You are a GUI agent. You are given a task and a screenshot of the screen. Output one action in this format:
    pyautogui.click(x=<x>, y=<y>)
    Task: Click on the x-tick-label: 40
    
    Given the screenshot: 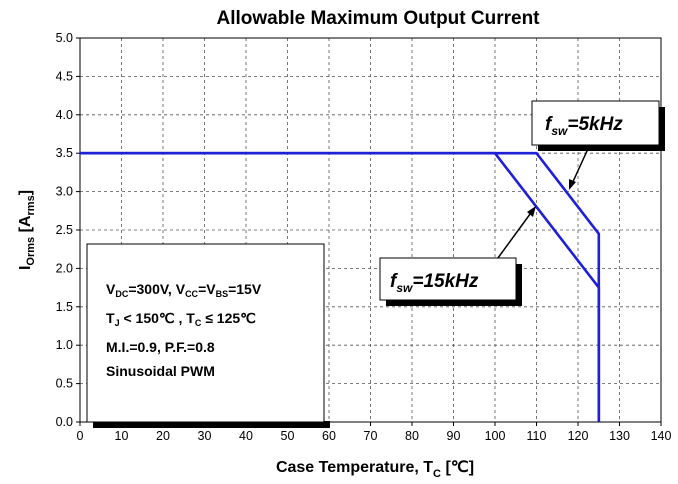 What is the action you would take?
    pyautogui.click(x=246, y=436)
    